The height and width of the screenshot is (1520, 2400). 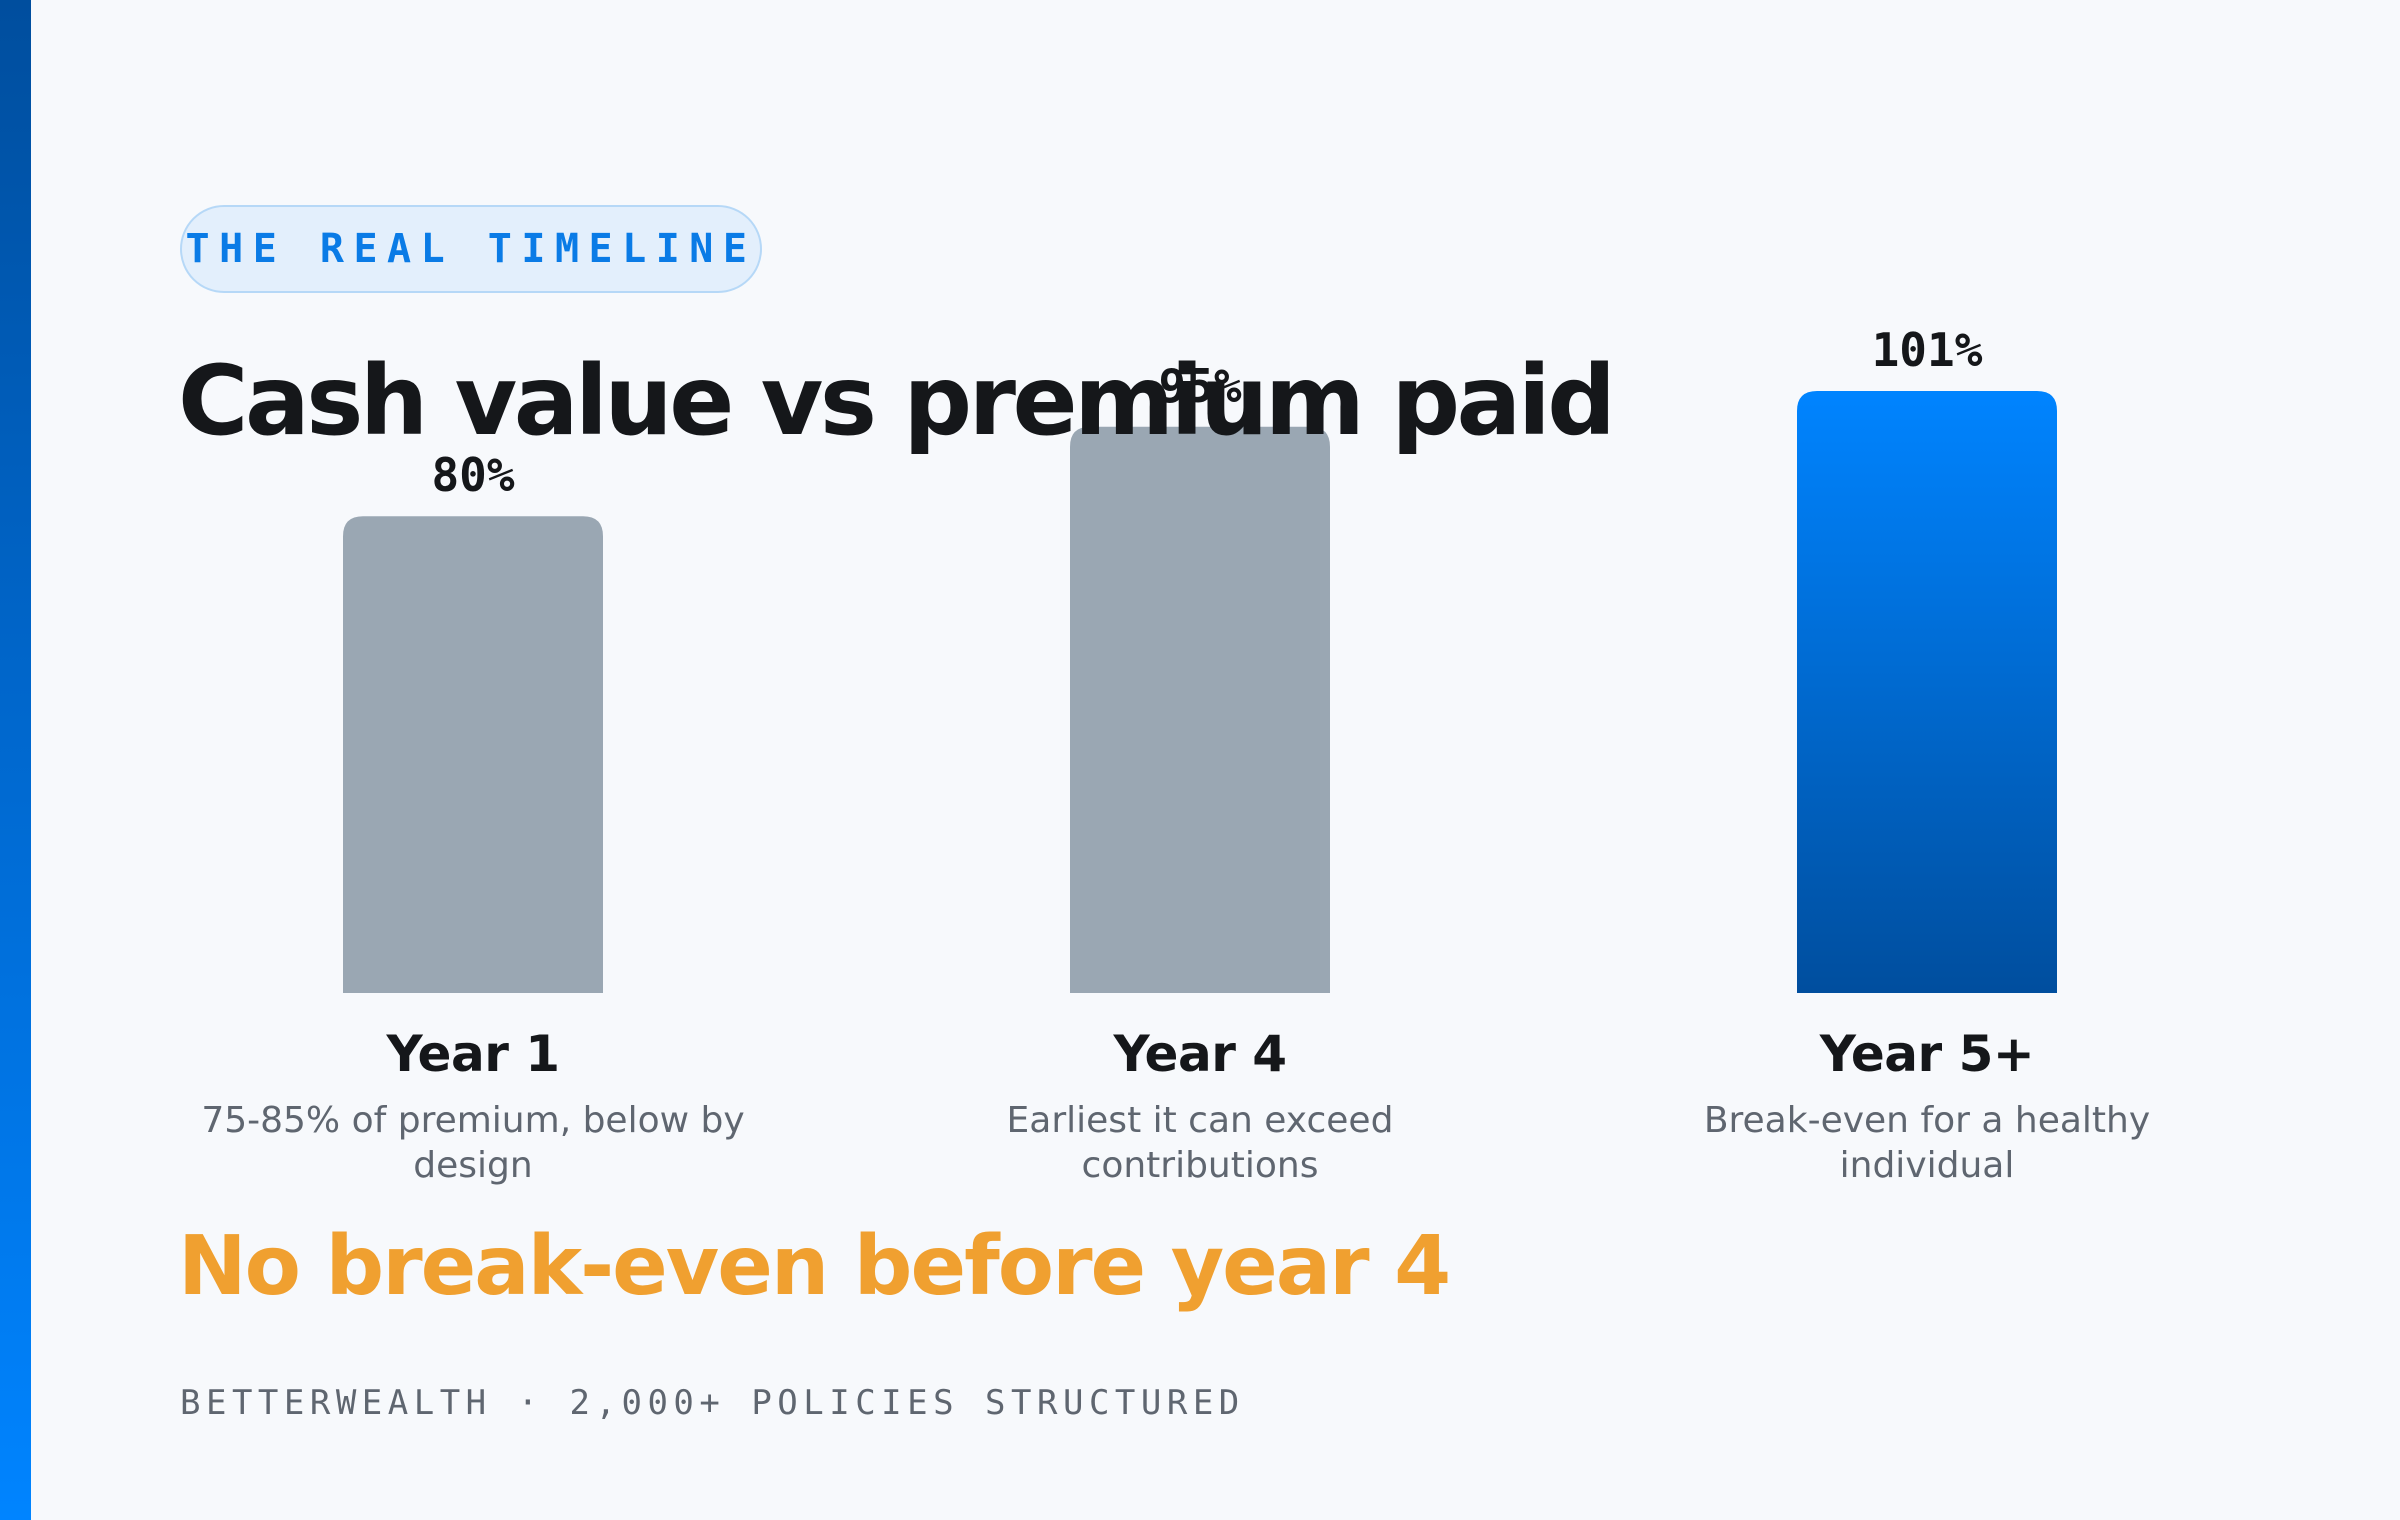 I want to click on headline: No break-even before year 4, so click(x=814, y=1266).